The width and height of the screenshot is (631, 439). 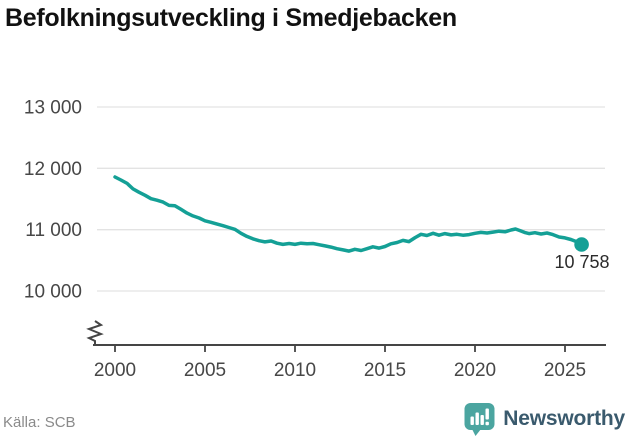 I want to click on newsworthy-bubble-chart-icon, so click(x=479, y=419).